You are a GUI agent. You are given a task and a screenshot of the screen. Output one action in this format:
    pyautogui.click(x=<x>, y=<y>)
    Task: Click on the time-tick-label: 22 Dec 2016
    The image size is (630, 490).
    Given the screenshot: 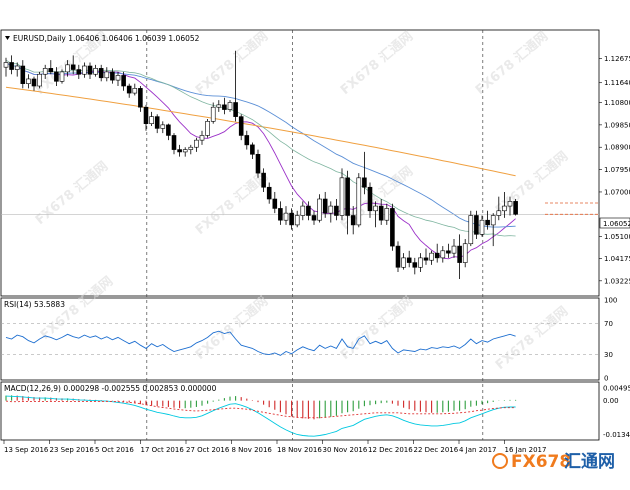 What is the action you would take?
    pyautogui.click(x=436, y=450)
    